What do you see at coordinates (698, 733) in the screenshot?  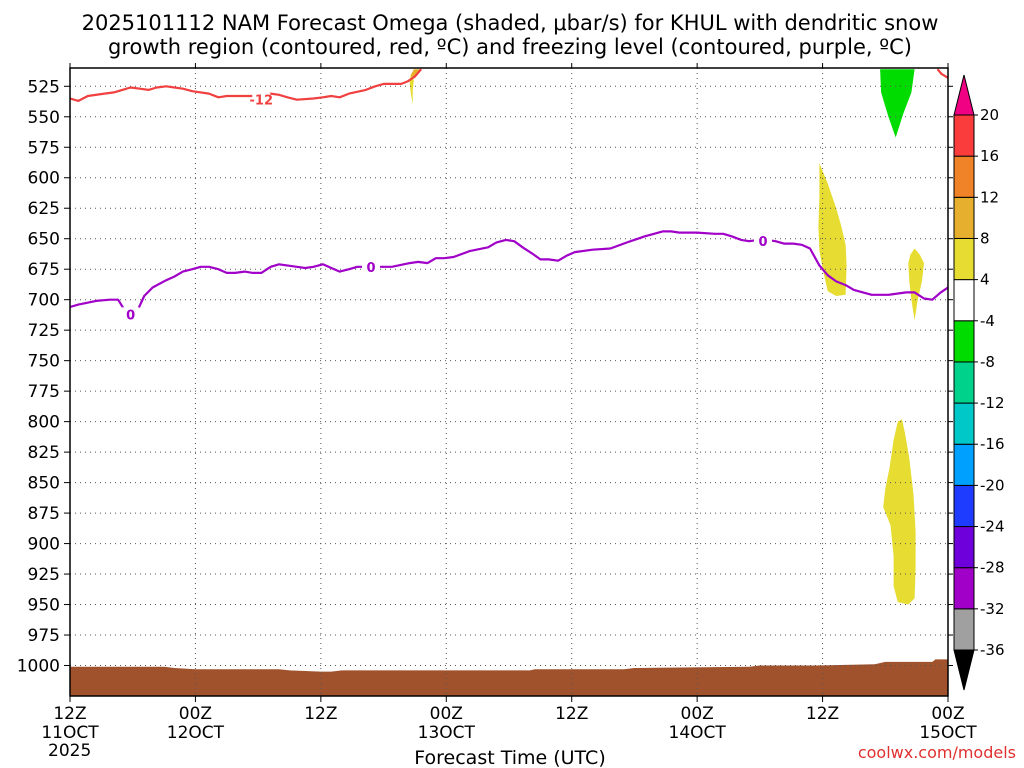 I see `x-tick-label-date: 14OCT` at bounding box center [698, 733].